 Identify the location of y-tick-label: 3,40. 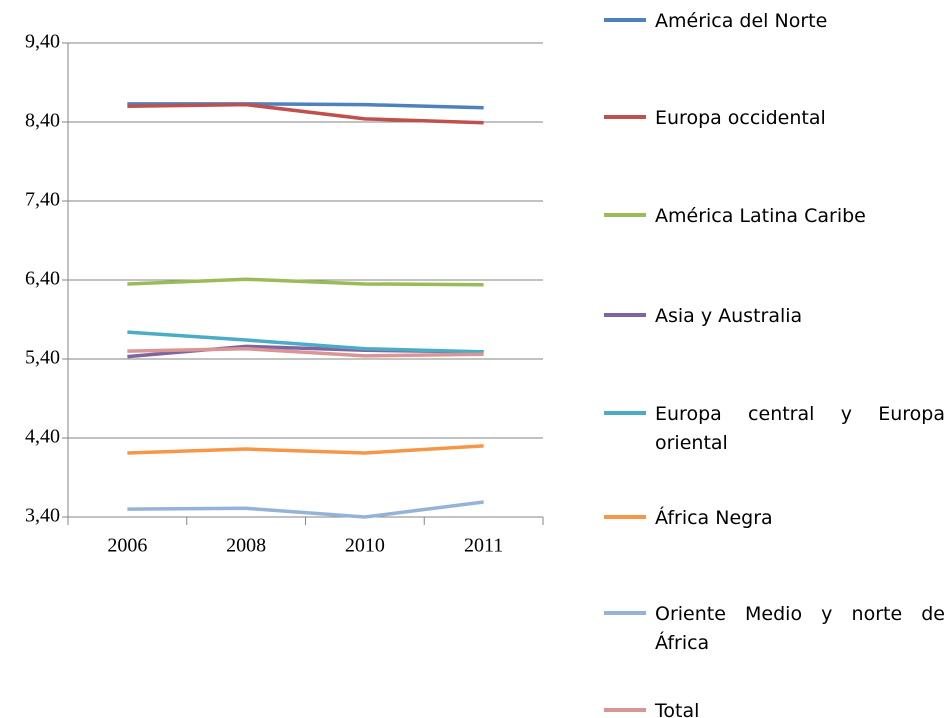
(42, 516).